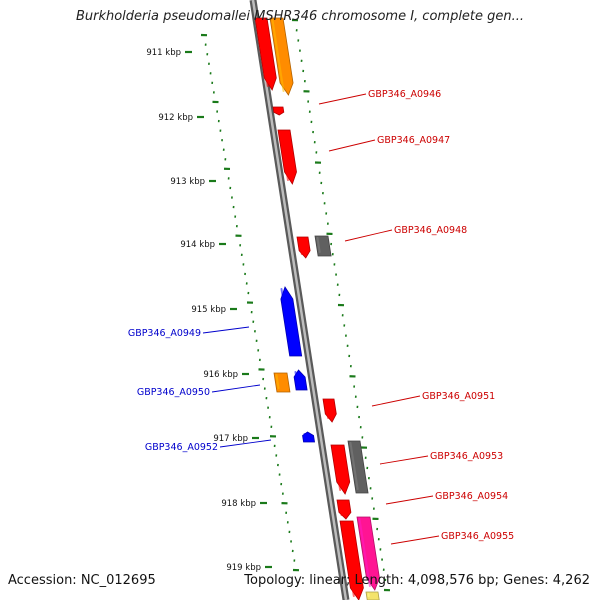  What do you see at coordinates (309, 437) in the screenshot?
I see `gene-blue-a0952` at bounding box center [309, 437].